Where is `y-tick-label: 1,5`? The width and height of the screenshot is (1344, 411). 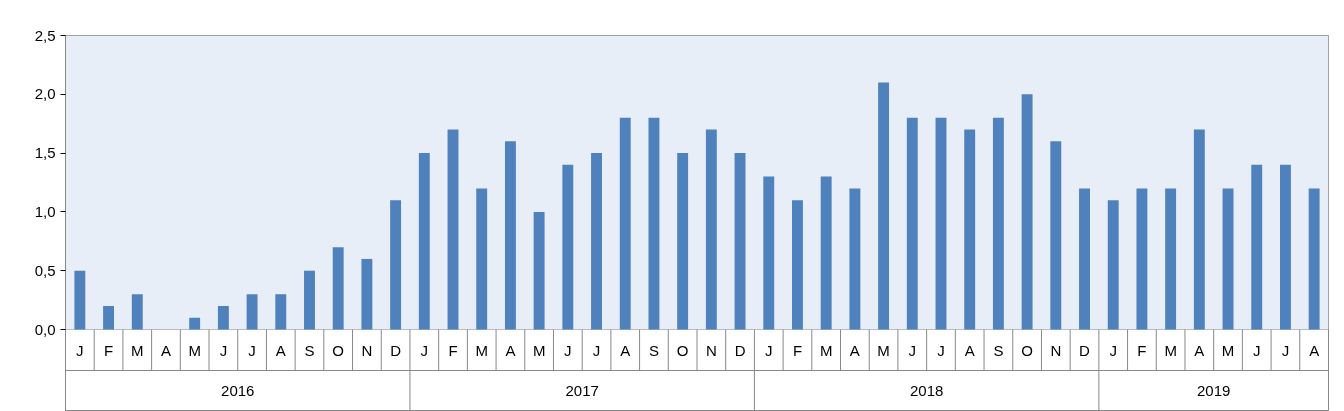 y-tick-label: 1,5 is located at coordinates (45, 153).